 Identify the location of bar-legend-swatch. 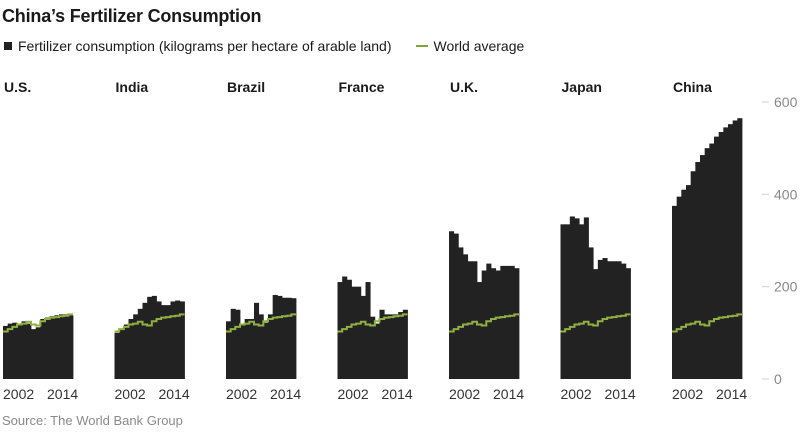
(8, 46).